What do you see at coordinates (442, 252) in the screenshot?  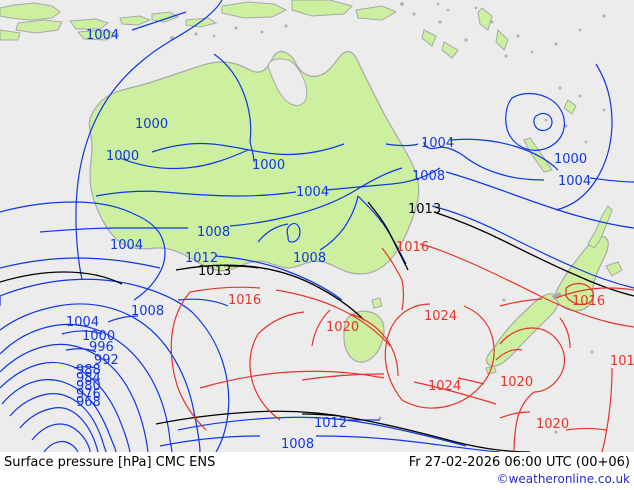 I see `isobar-1016-east-coast2` at bounding box center [442, 252].